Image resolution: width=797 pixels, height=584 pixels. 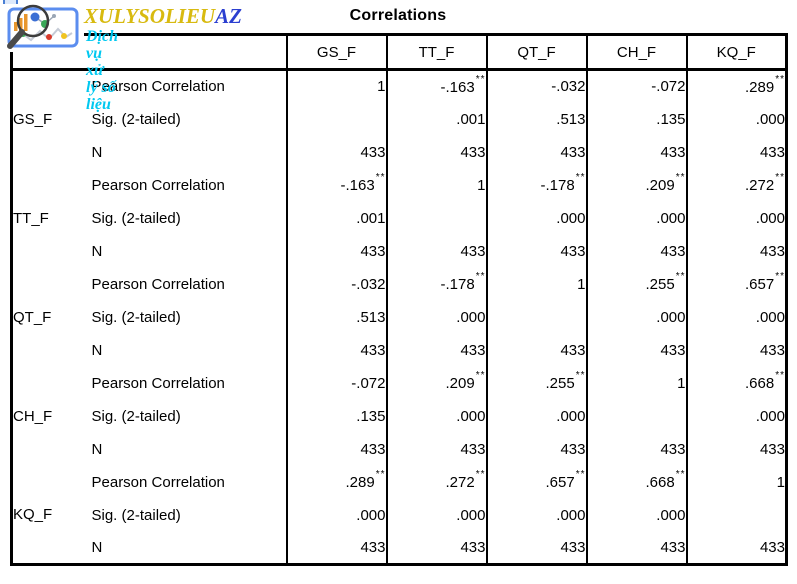 I want to click on variable-label: CH_F, so click(x=33, y=416).